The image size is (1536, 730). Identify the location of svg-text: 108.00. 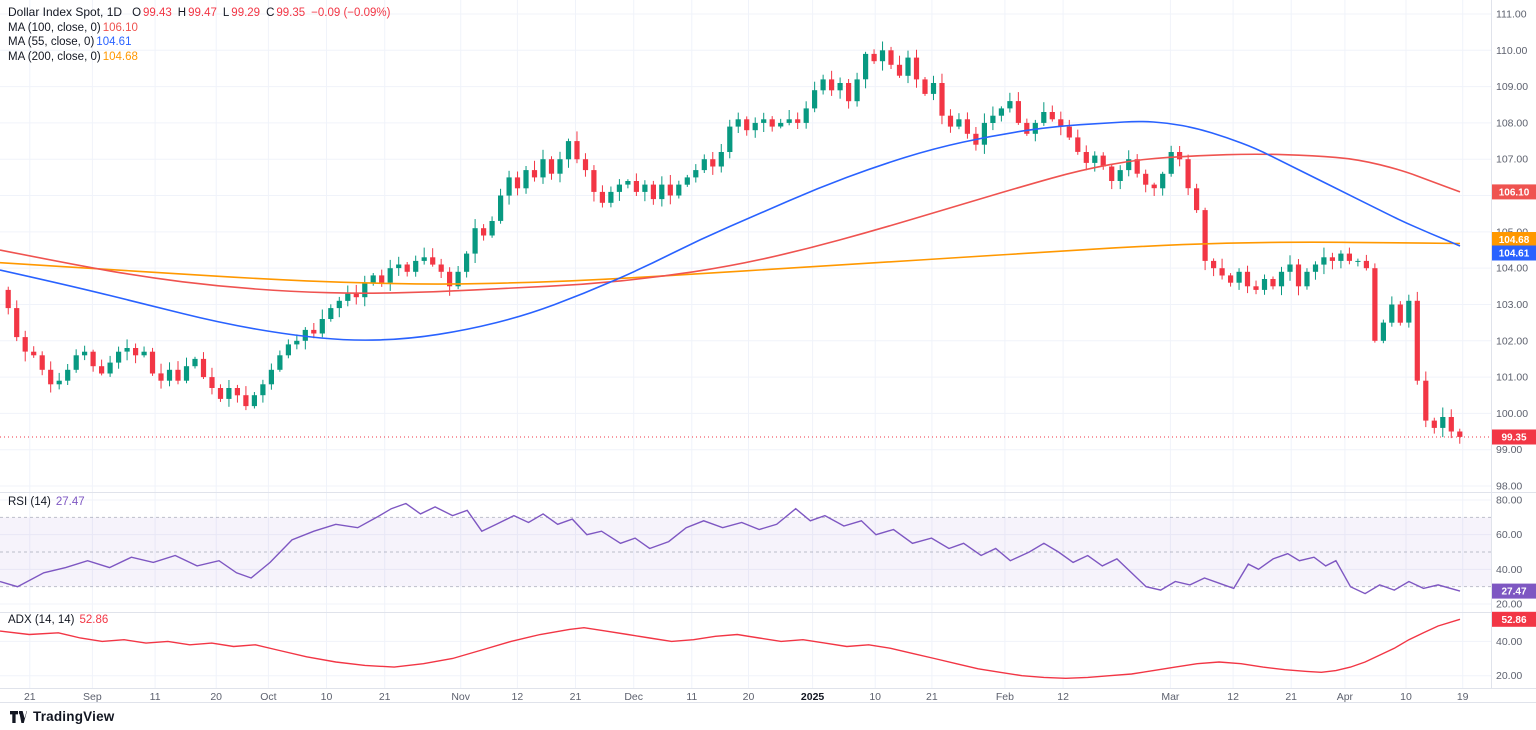
(1512, 123).